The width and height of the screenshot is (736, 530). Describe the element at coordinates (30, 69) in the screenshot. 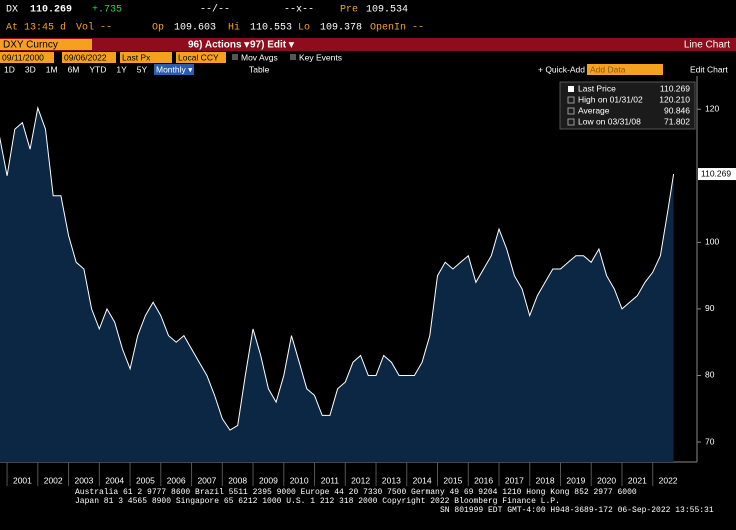

I see `period-button: 3D` at that location.